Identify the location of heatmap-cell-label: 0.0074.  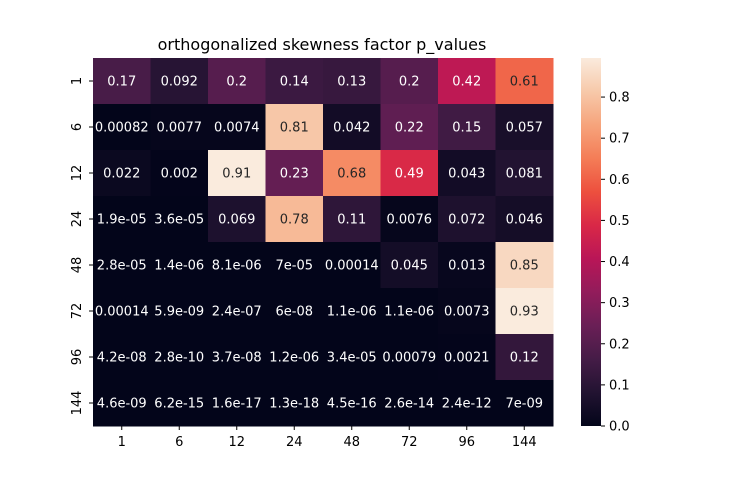
(237, 128).